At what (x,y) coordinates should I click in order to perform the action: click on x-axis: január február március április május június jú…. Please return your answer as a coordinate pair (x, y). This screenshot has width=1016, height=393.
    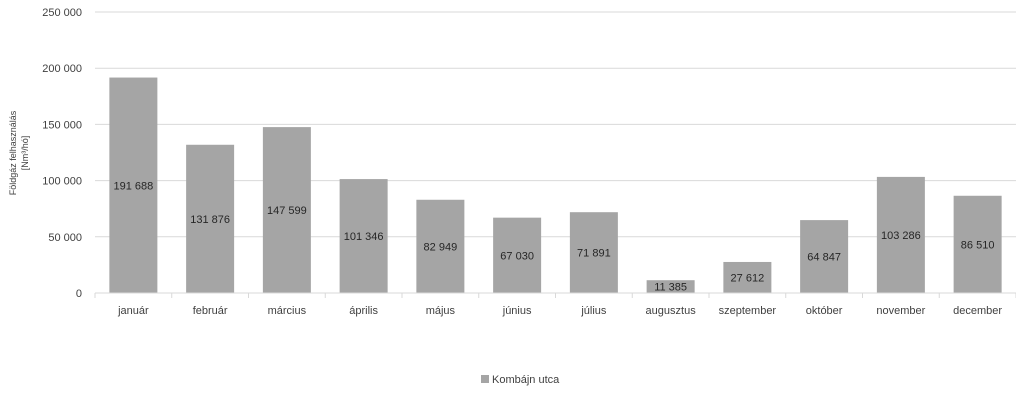
    Looking at the image, I should click on (555, 304).